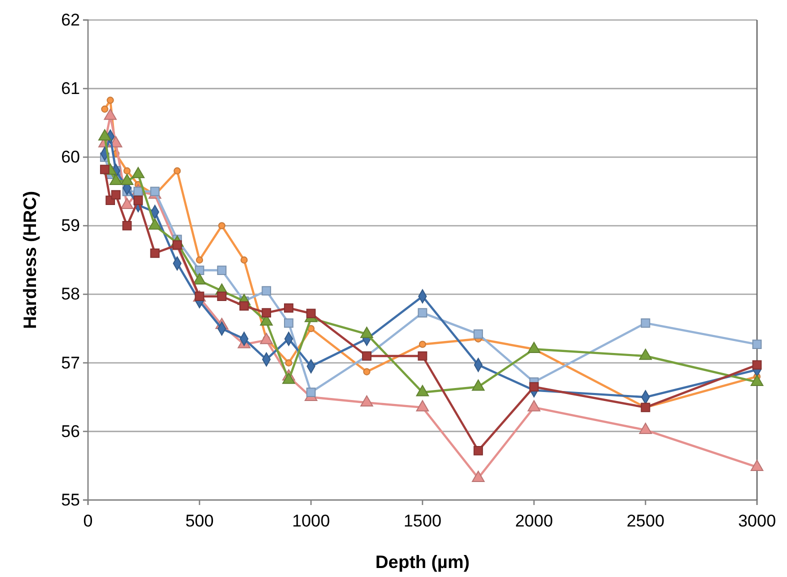  Describe the element at coordinates (70, 20) in the screenshot. I see `y-tick-label: 62` at that location.